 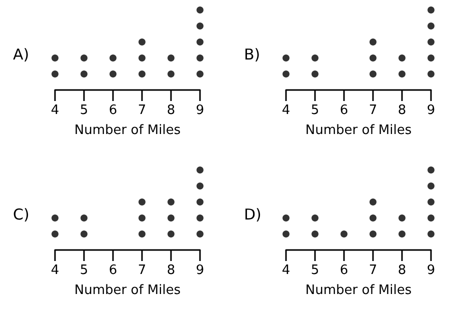 I want to click on text: D), so click(x=253, y=215).